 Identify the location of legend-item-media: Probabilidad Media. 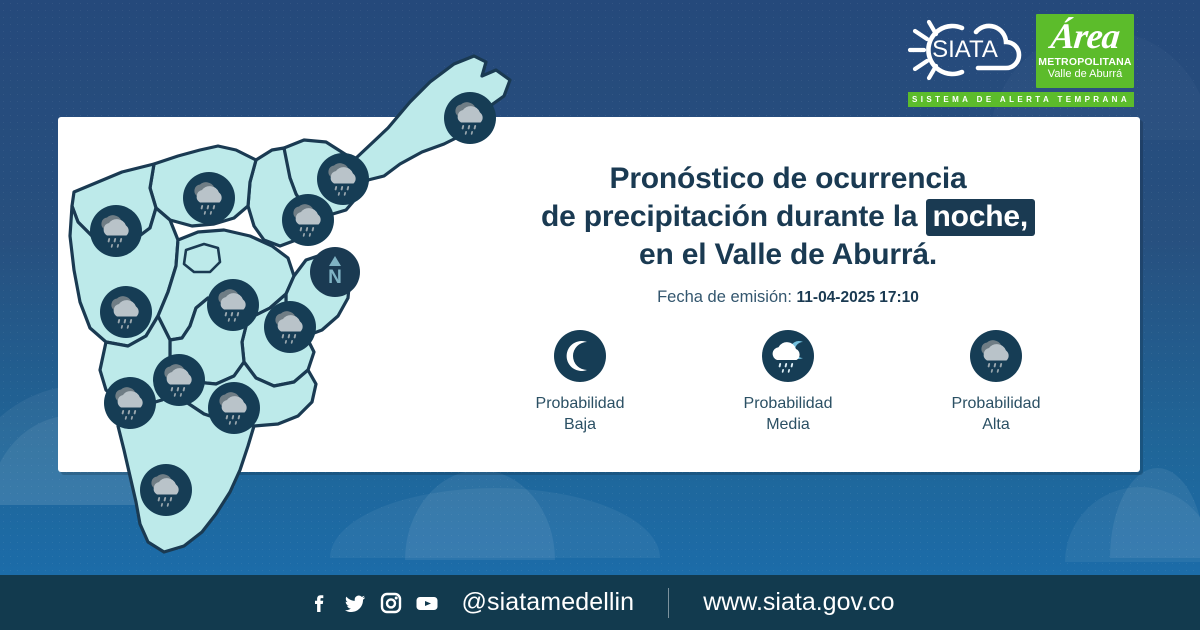
(788, 382).